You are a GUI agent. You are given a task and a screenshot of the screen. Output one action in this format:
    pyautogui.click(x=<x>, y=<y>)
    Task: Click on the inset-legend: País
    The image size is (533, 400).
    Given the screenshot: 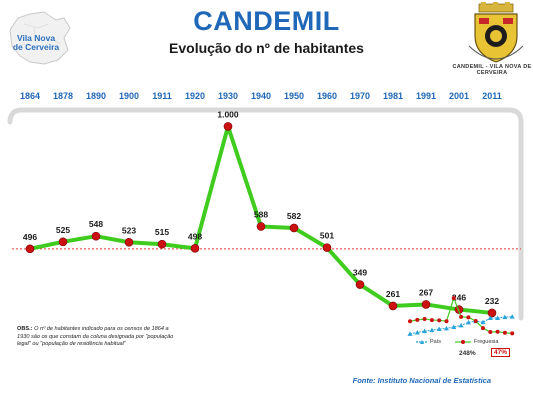 What is the action you would take?
    pyautogui.click(x=435, y=342)
    